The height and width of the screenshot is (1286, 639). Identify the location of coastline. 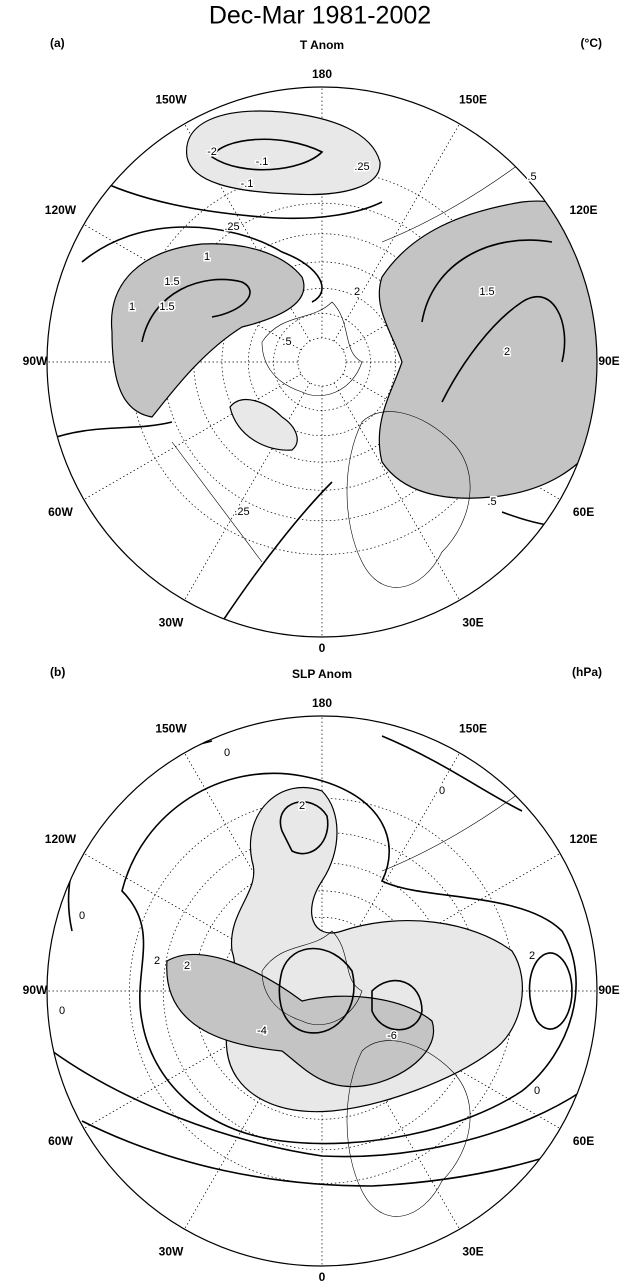
(392, 1003).